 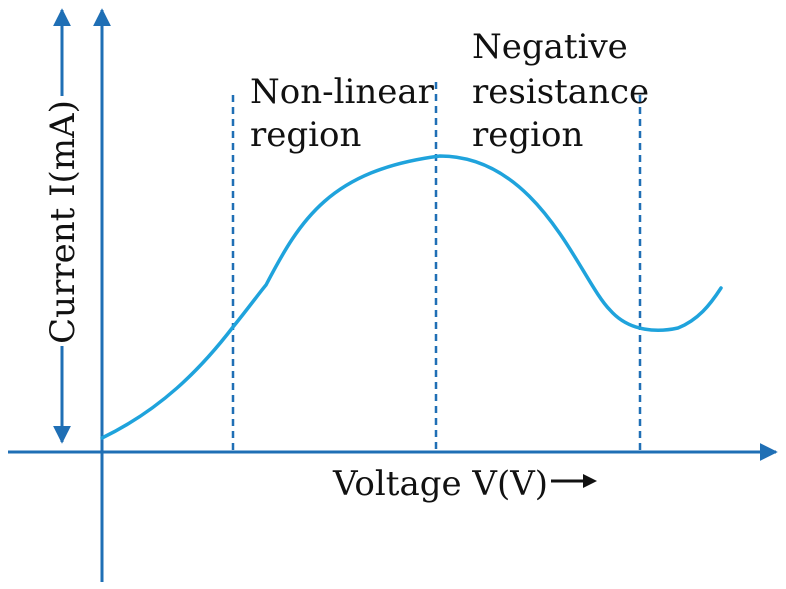 What do you see at coordinates (550, 47) in the screenshot?
I see `region-label-negative-line-1: Negative` at bounding box center [550, 47].